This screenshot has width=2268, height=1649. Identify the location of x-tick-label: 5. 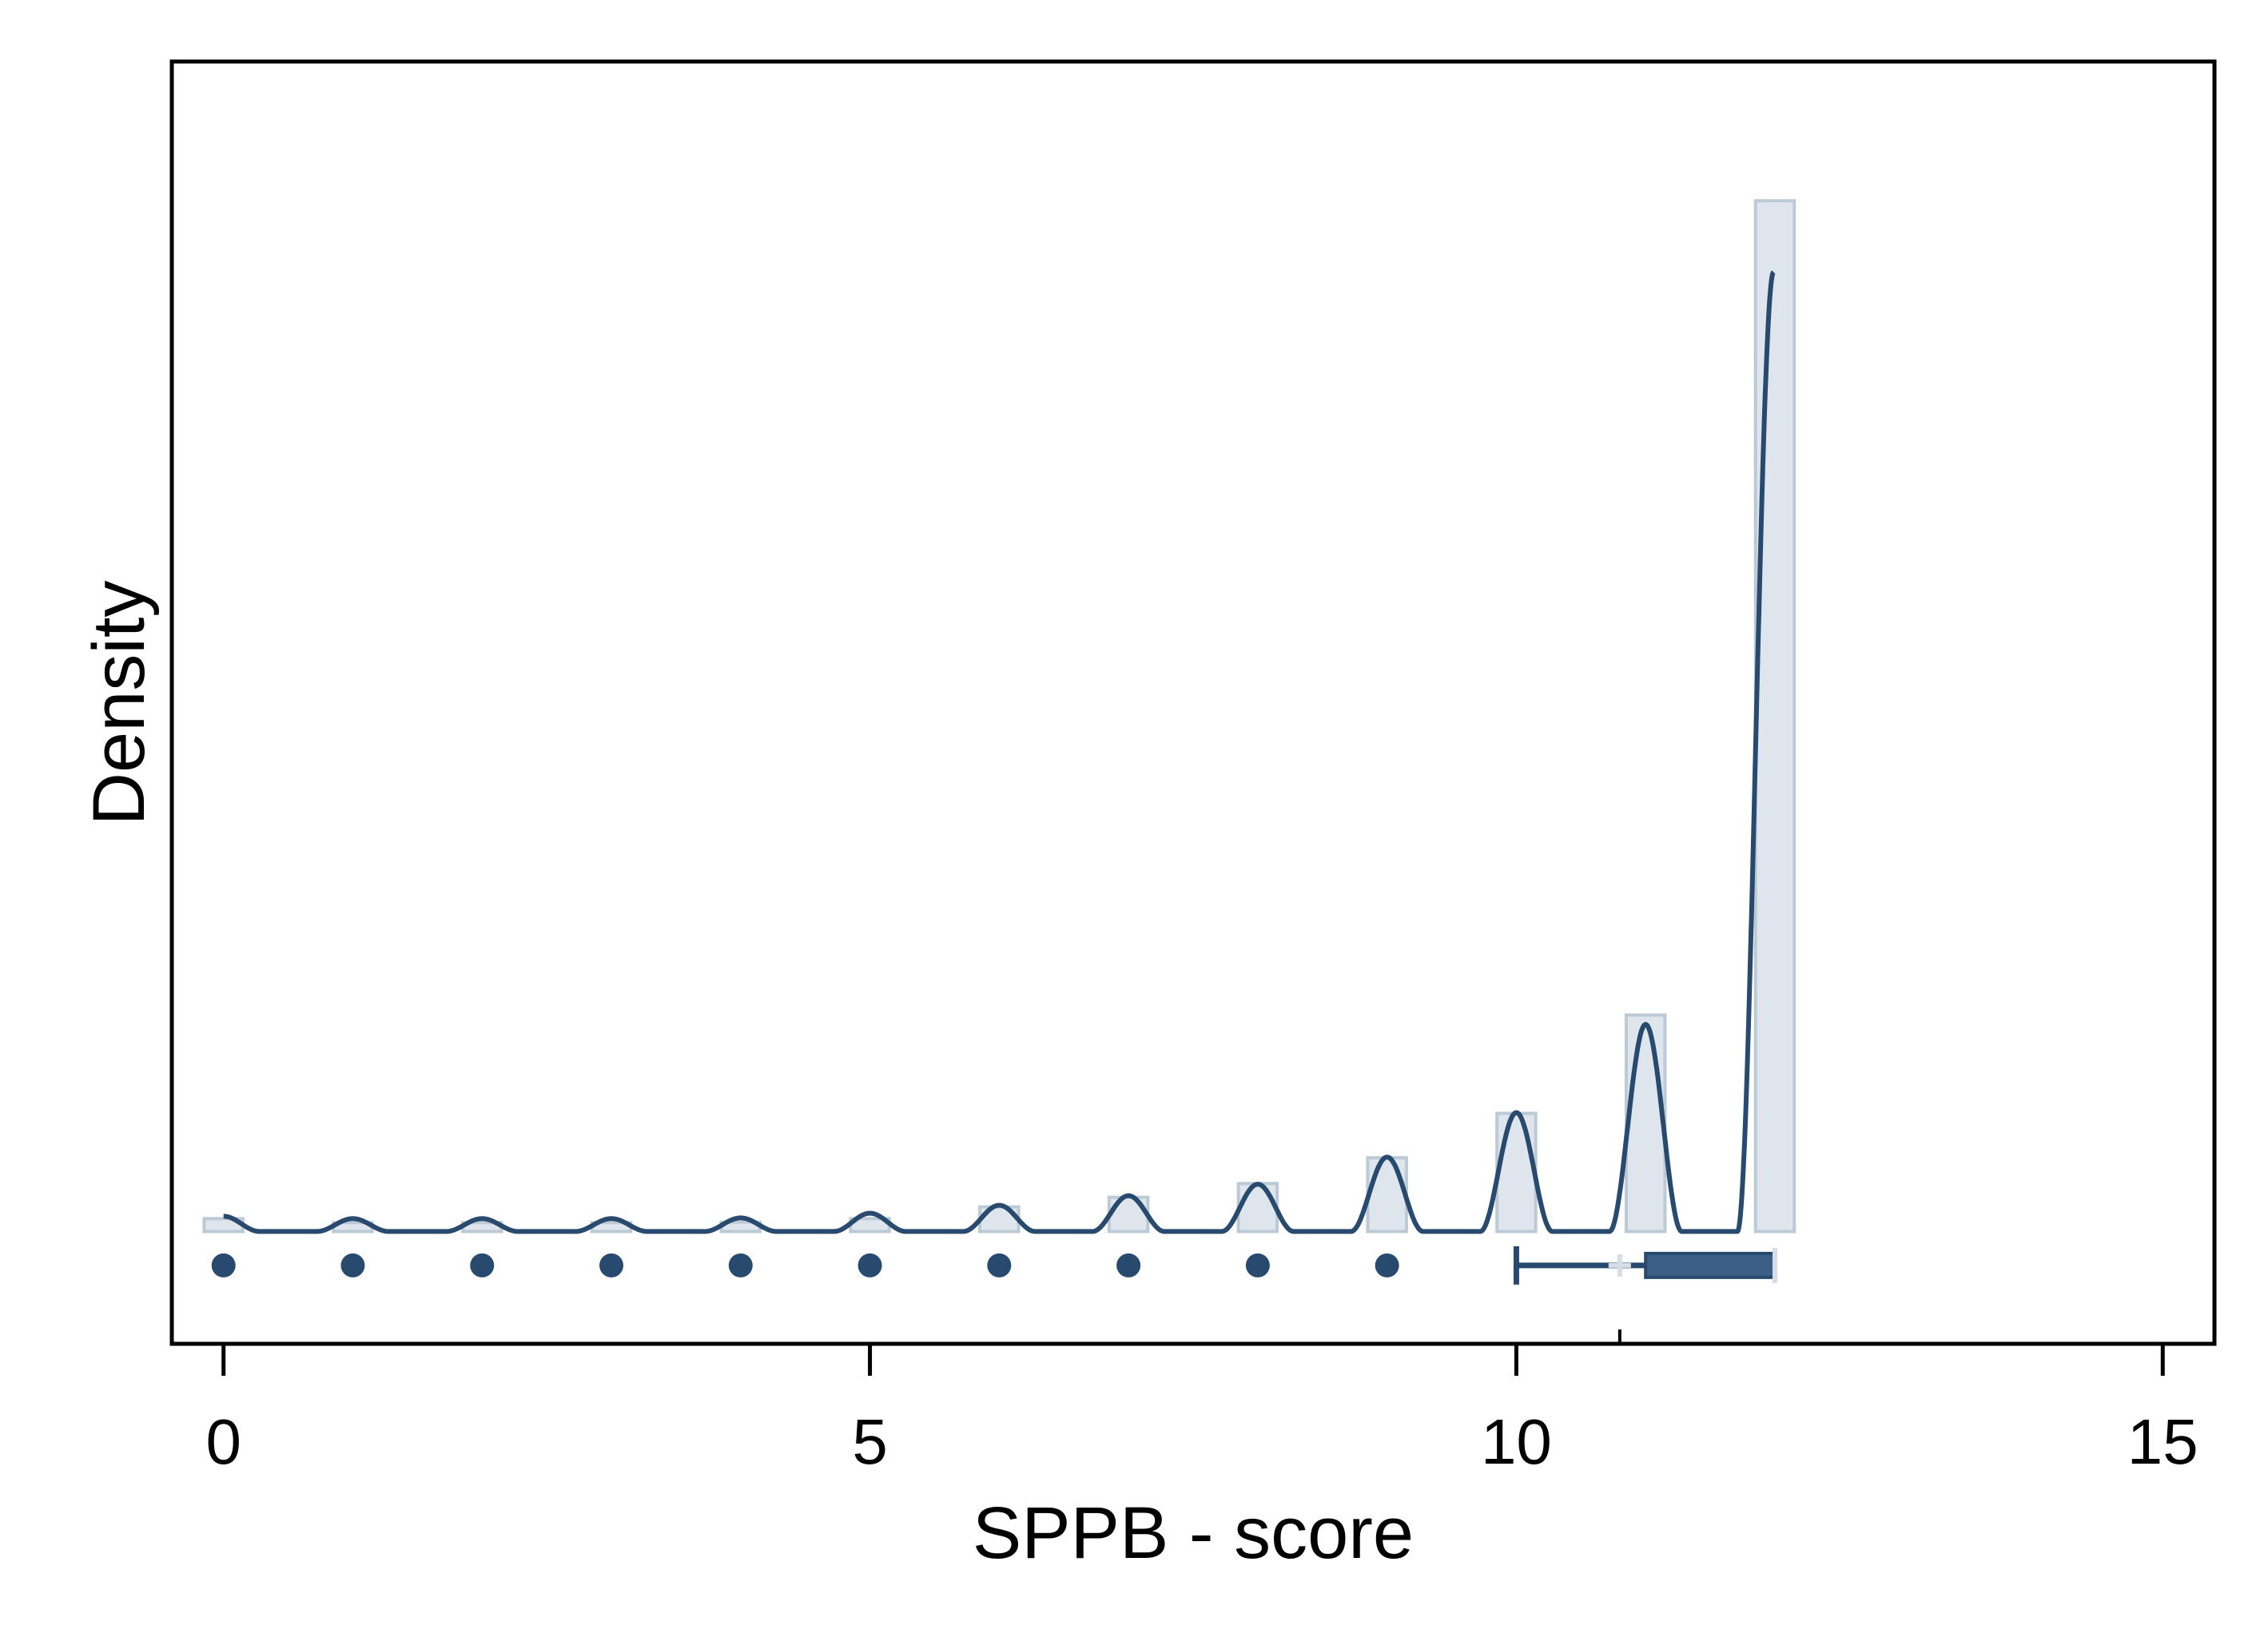
(870, 1441).